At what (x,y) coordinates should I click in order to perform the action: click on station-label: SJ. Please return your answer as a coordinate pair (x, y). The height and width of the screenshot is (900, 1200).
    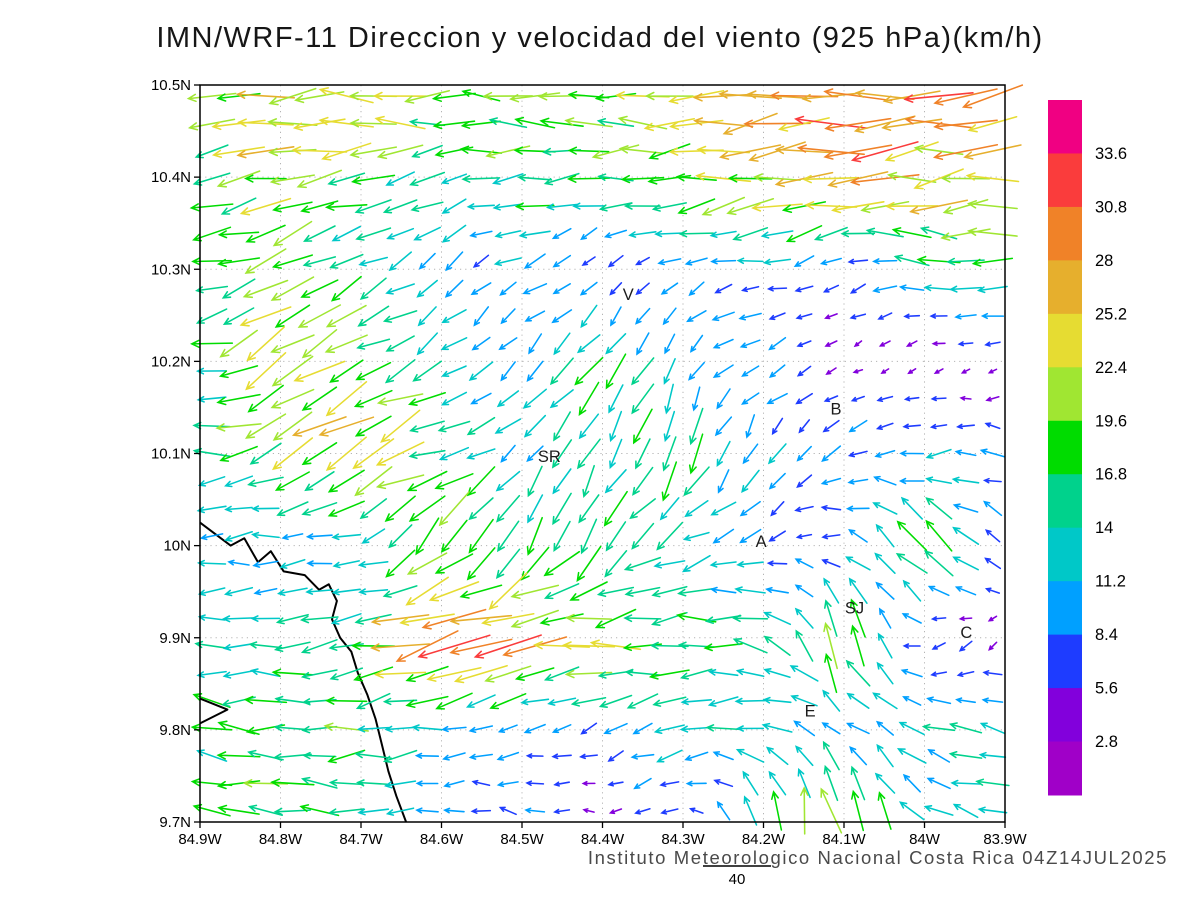
    Looking at the image, I should click on (854, 608).